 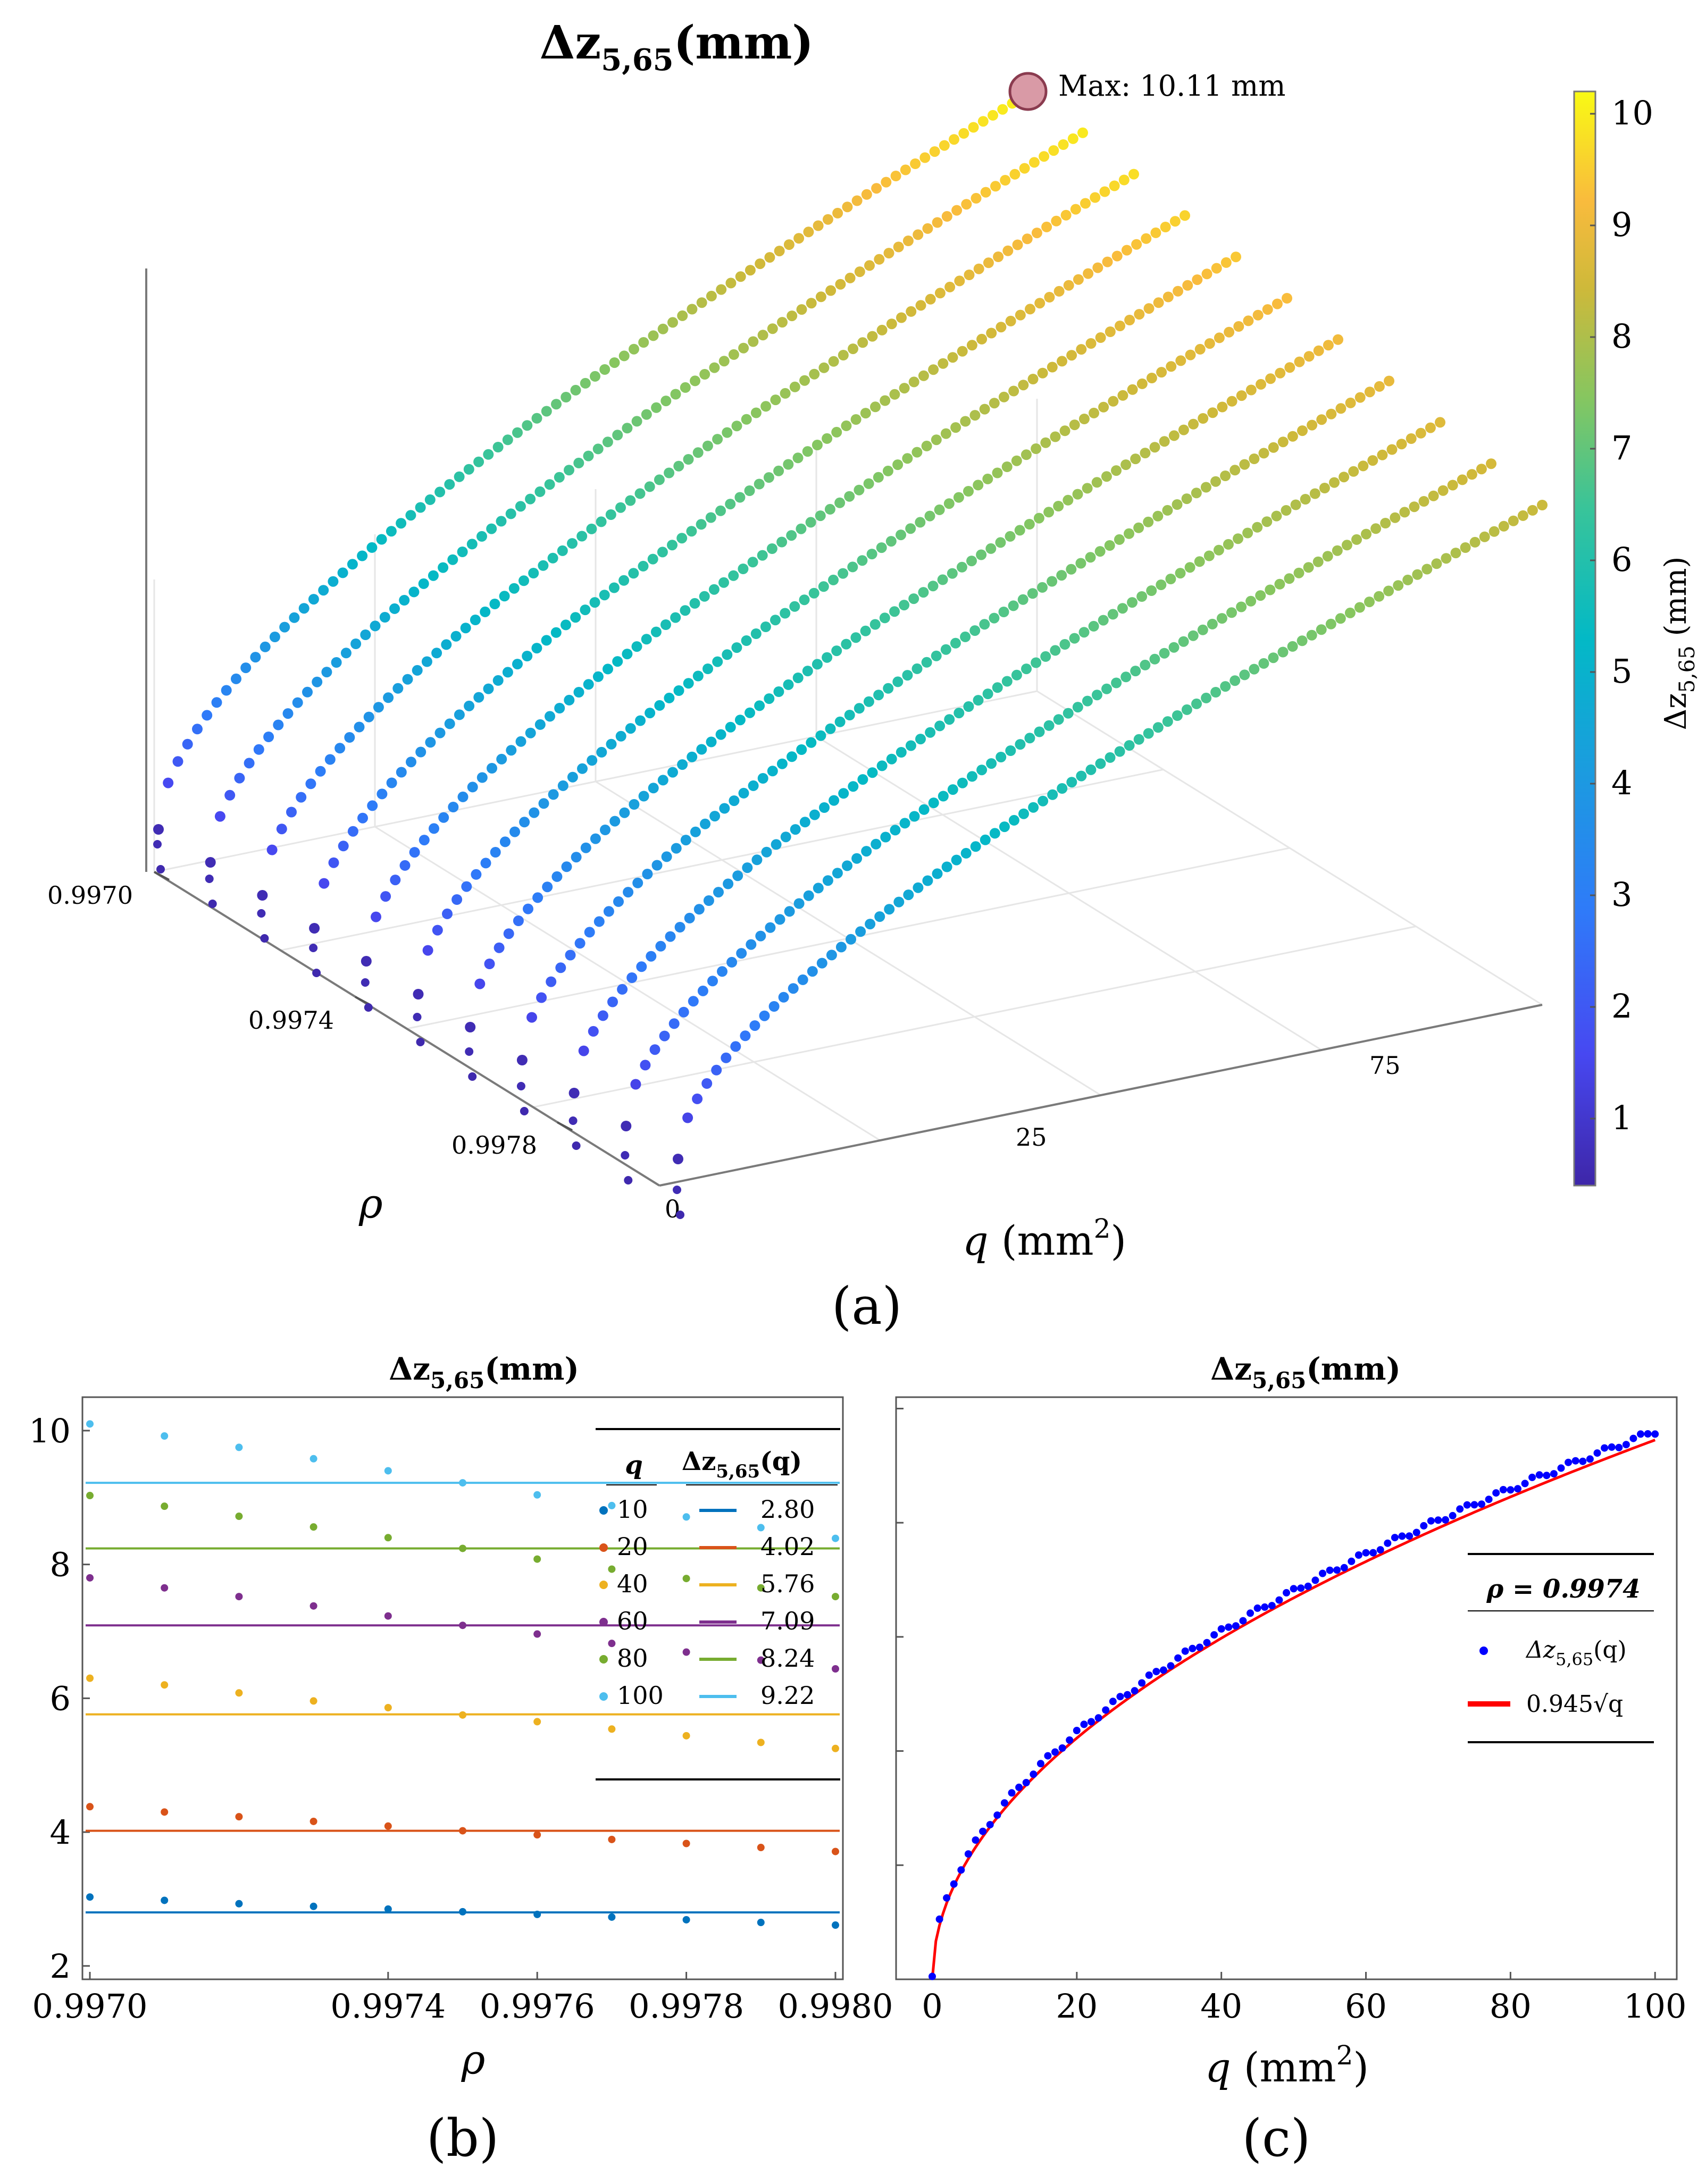 What do you see at coordinates (603, 1696) in the screenshot?
I see `legend-marker` at bounding box center [603, 1696].